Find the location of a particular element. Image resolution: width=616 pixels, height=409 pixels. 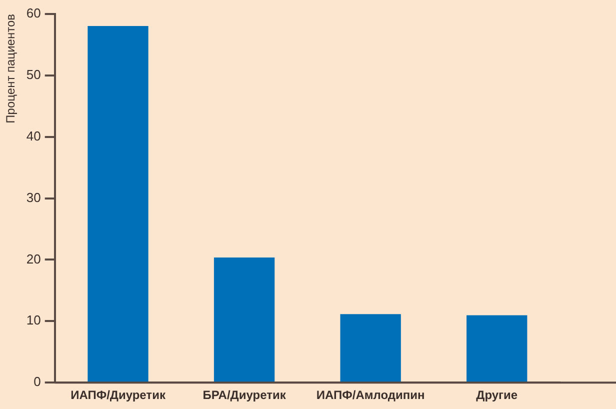

y-tick-label: 0 is located at coordinates (37, 382).